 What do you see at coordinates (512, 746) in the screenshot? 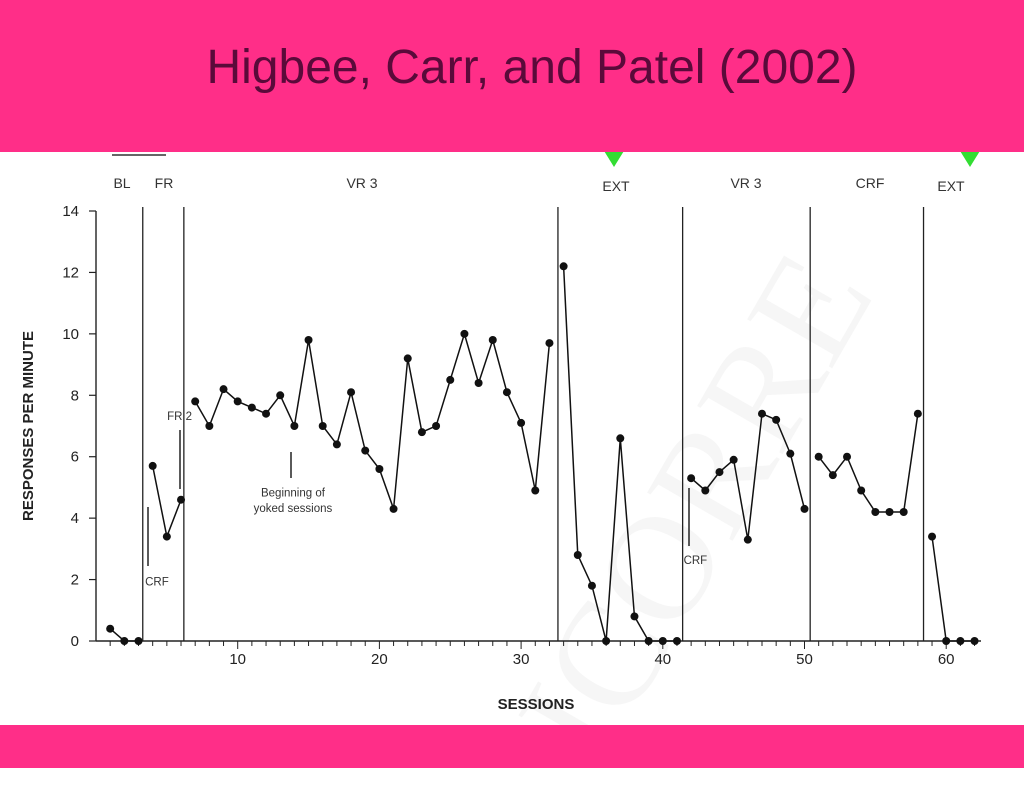
I see `footer-band` at bounding box center [512, 746].